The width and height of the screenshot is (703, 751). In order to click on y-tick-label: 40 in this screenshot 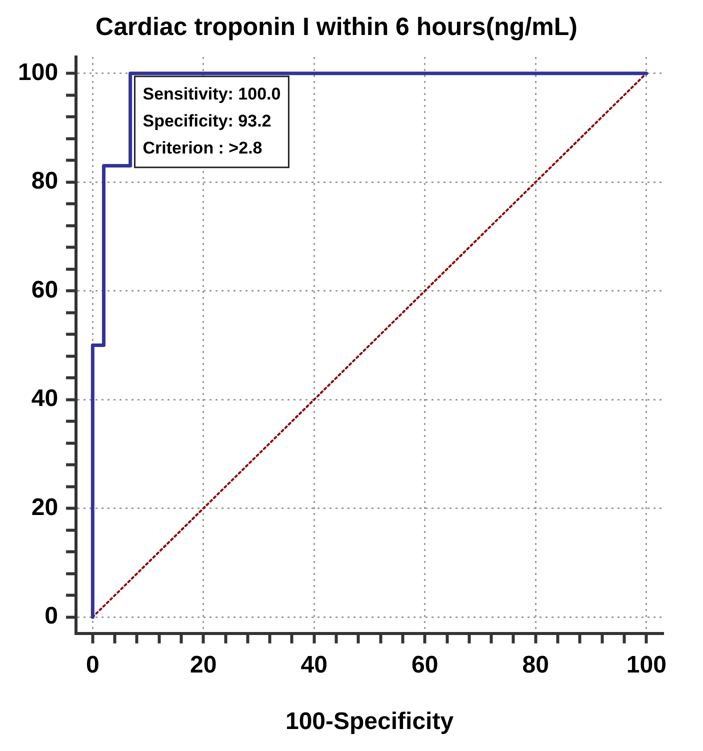, I will do `click(44, 398)`.